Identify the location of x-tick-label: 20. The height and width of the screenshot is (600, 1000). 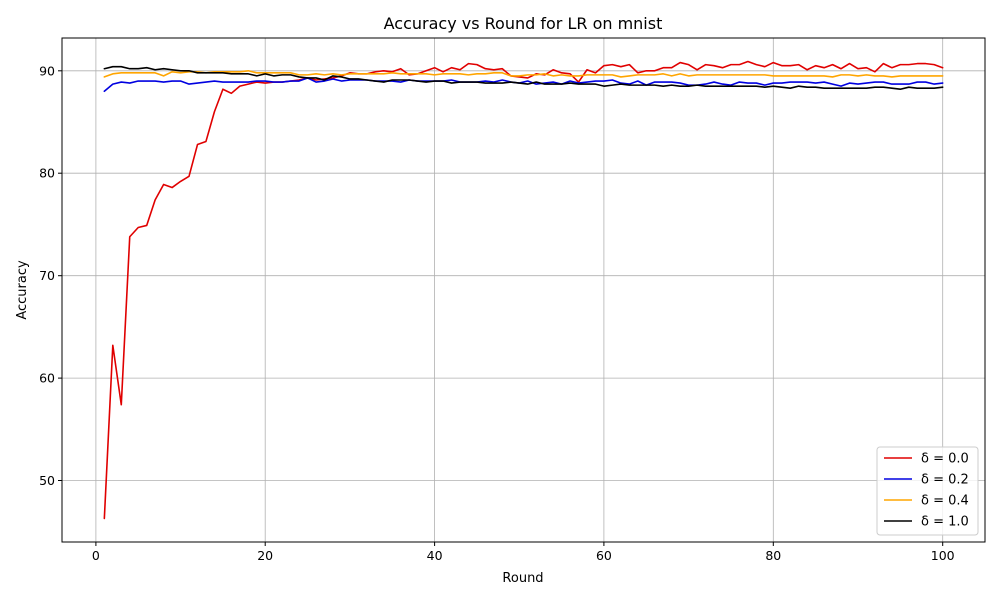
(265, 555).